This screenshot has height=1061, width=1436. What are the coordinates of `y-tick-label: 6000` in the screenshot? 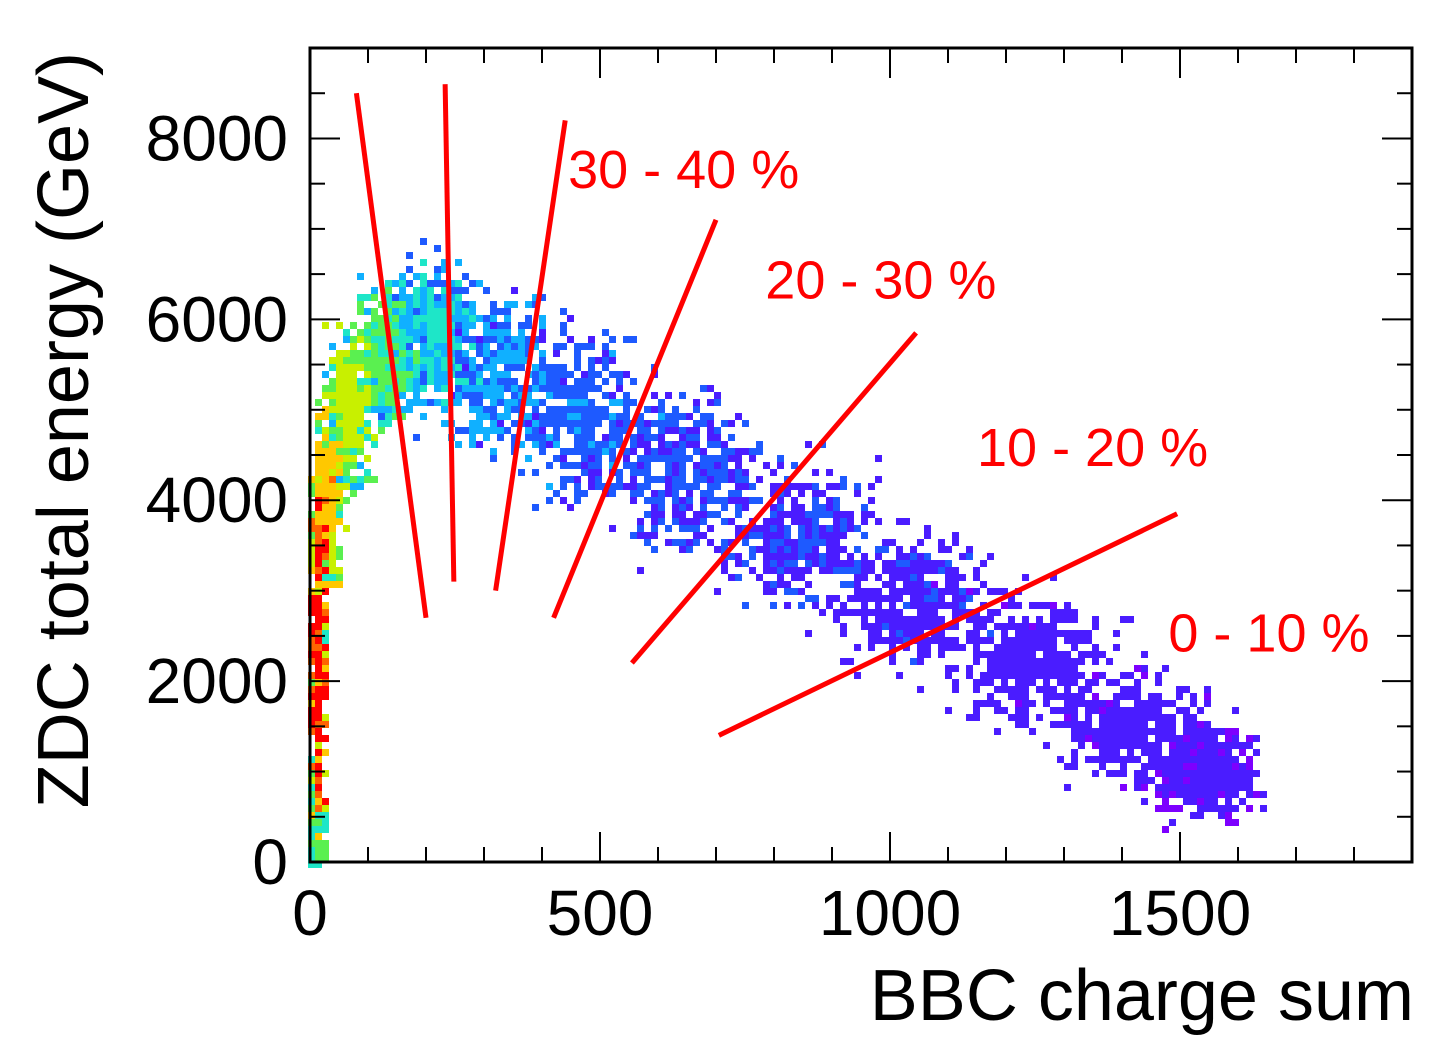 It's located at (217, 319).